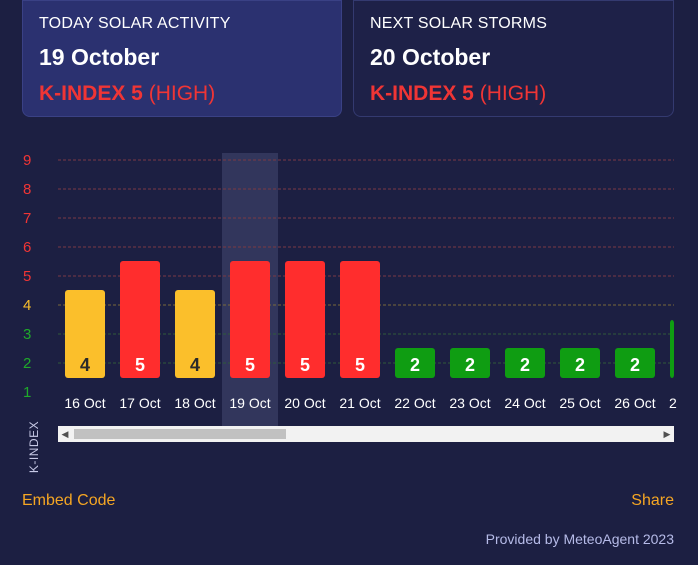 The width and height of the screenshot is (698, 565). I want to click on share-link: Share, so click(652, 500).